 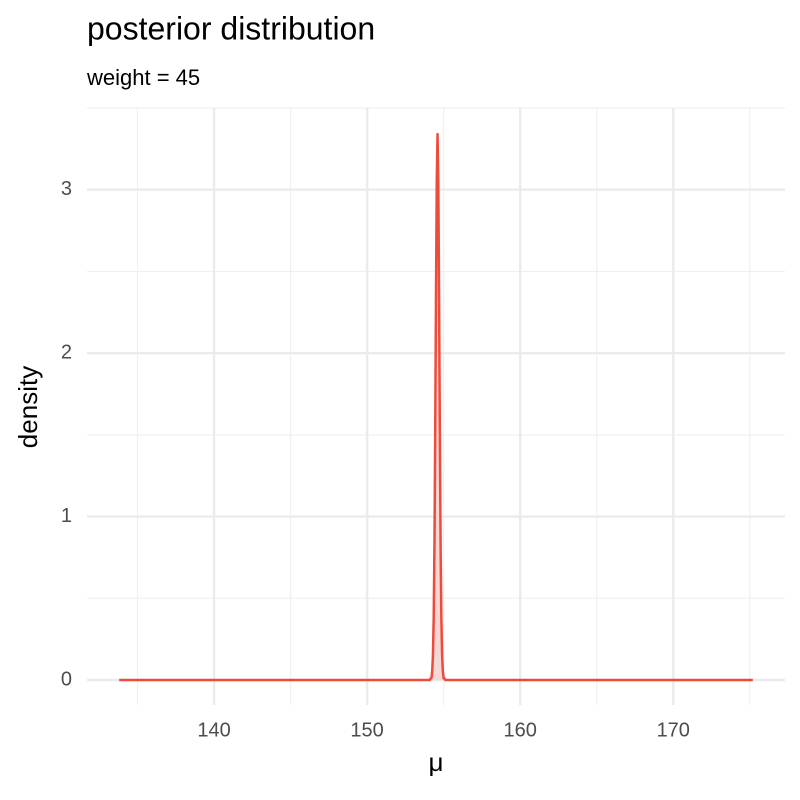 What do you see at coordinates (66, 516) in the screenshot?
I see `y-tick-label: 1` at bounding box center [66, 516].